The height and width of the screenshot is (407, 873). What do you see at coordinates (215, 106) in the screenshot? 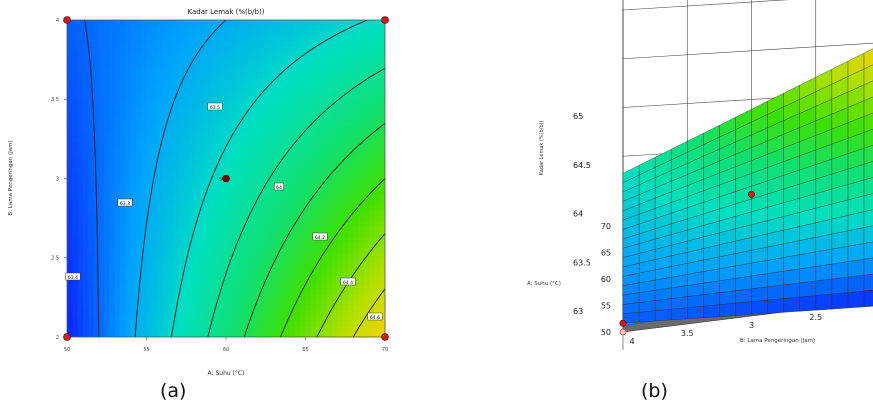
I see `contour-label-box` at bounding box center [215, 106].